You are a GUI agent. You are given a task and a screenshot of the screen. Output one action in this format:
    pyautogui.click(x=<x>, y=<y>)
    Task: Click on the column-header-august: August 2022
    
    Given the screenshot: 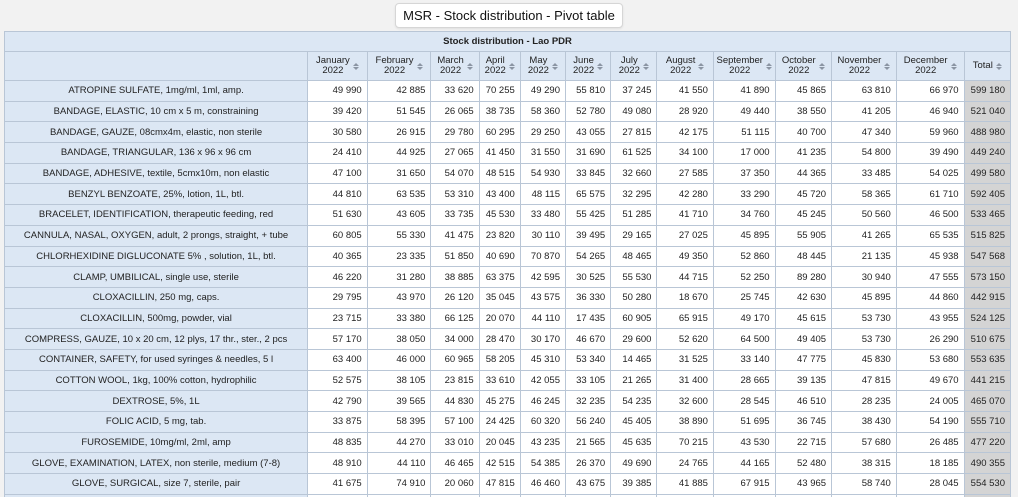 What is the action you would take?
    pyautogui.click(x=685, y=66)
    